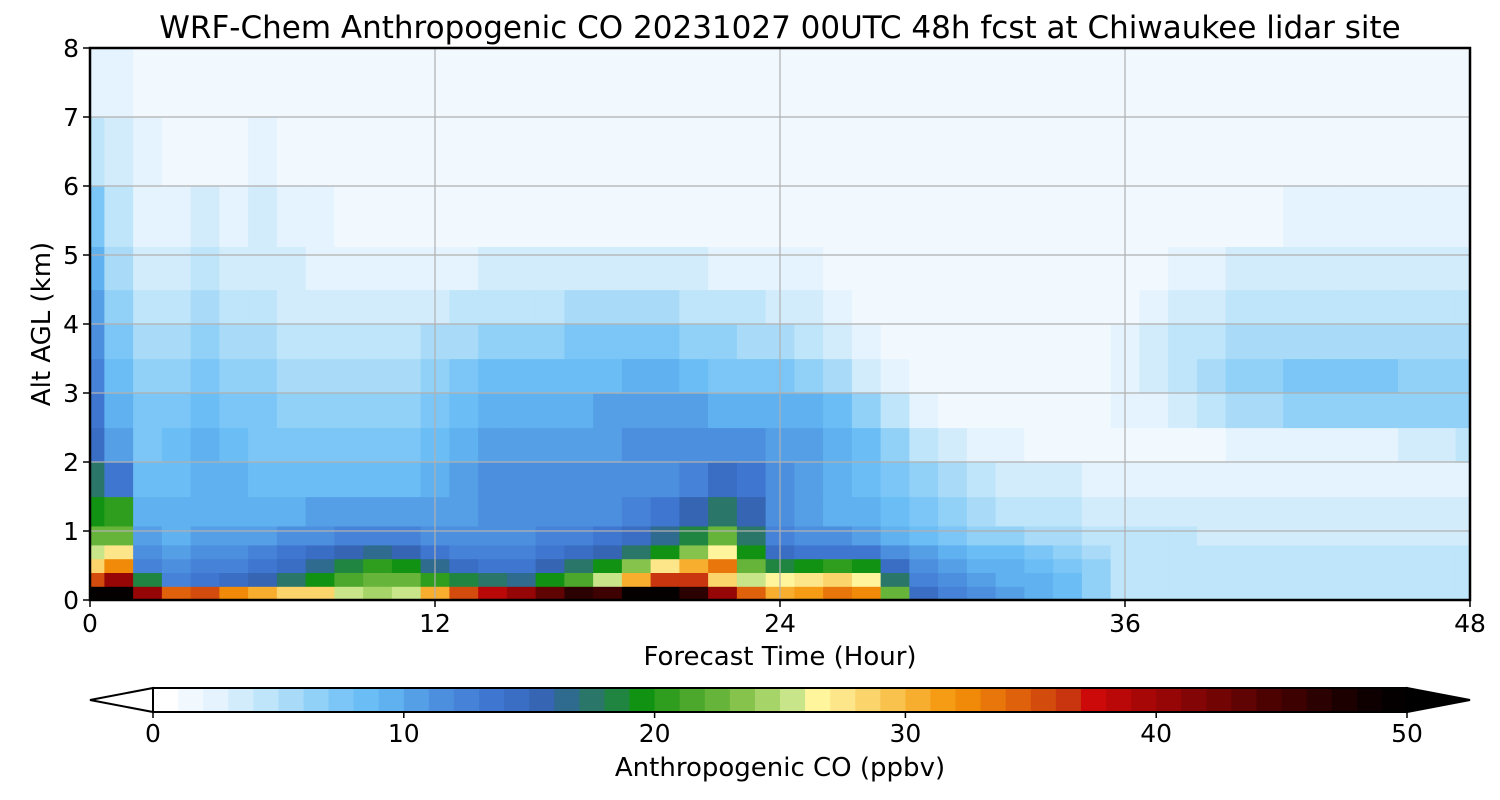 This screenshot has width=1500, height=800. Describe the element at coordinates (121, 700) in the screenshot. I see `colorbar-min-extend-arrow` at that location.